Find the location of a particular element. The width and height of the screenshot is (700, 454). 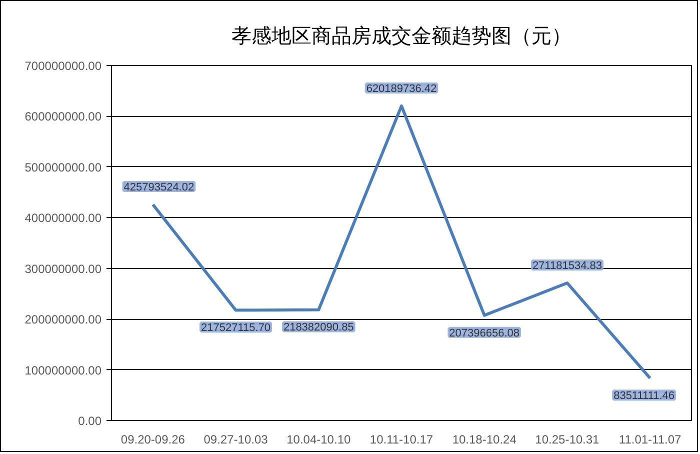

data-label: 271181534.83 is located at coordinates (567, 266).